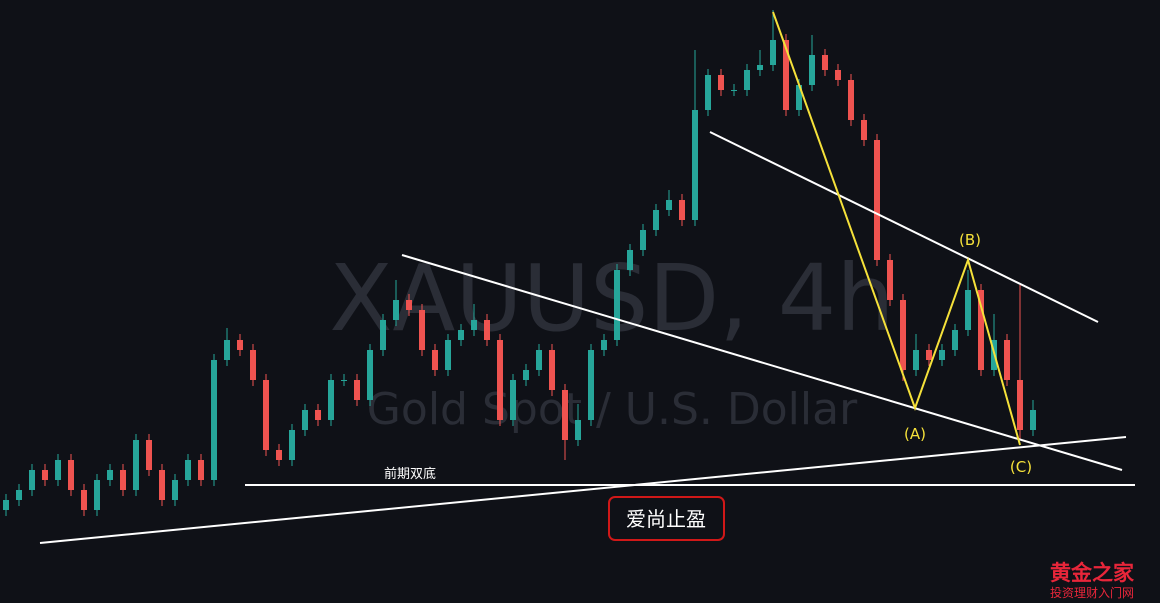  I want to click on take-profit-box, so click(666, 518).